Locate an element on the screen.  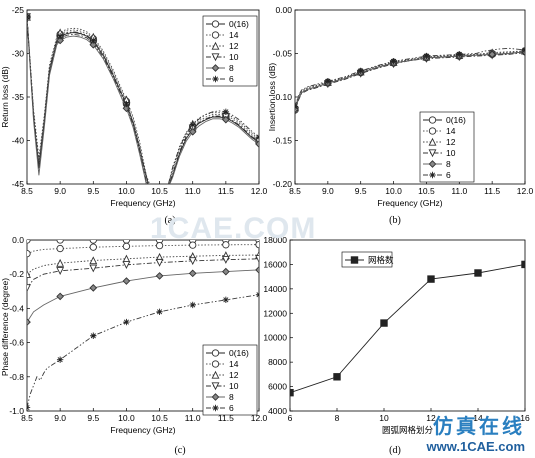
y-tick-label: -0.6 is located at coordinates (16, 343).